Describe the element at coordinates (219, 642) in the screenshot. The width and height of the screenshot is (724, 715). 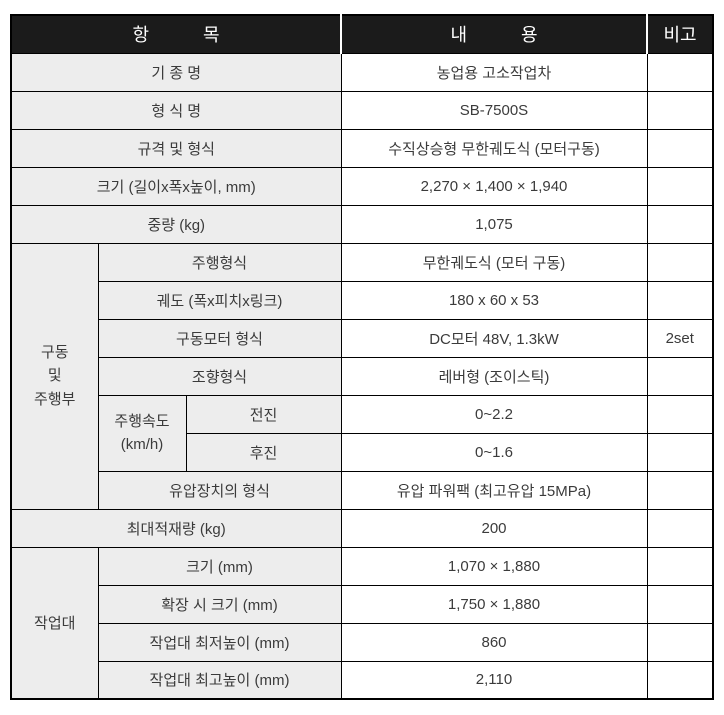
I see `platform-min-height-label: 작업대 최저높이 (mm)` at that location.